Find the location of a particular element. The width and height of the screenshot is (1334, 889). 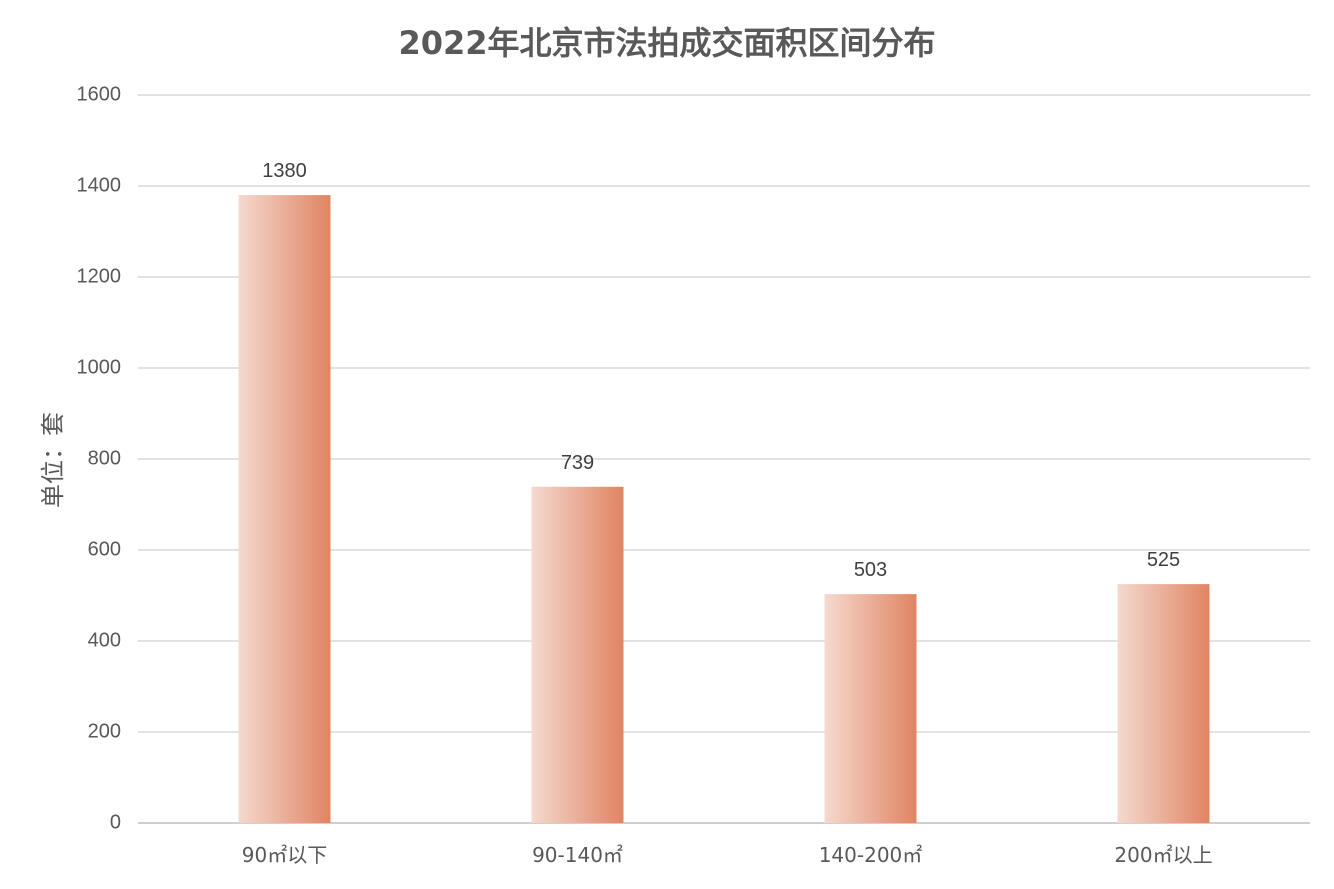

x-category-labels: 90㎡以下 90-140㎡ 140-200㎡ 200㎡以上 is located at coordinates (727, 855).